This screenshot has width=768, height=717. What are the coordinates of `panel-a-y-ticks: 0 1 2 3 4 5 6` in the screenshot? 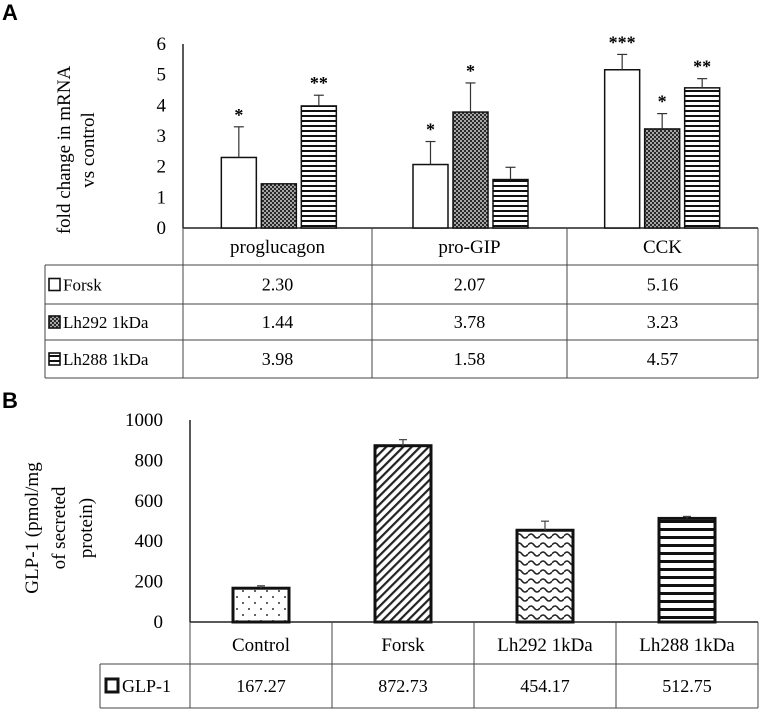 It's located at (162, 136).